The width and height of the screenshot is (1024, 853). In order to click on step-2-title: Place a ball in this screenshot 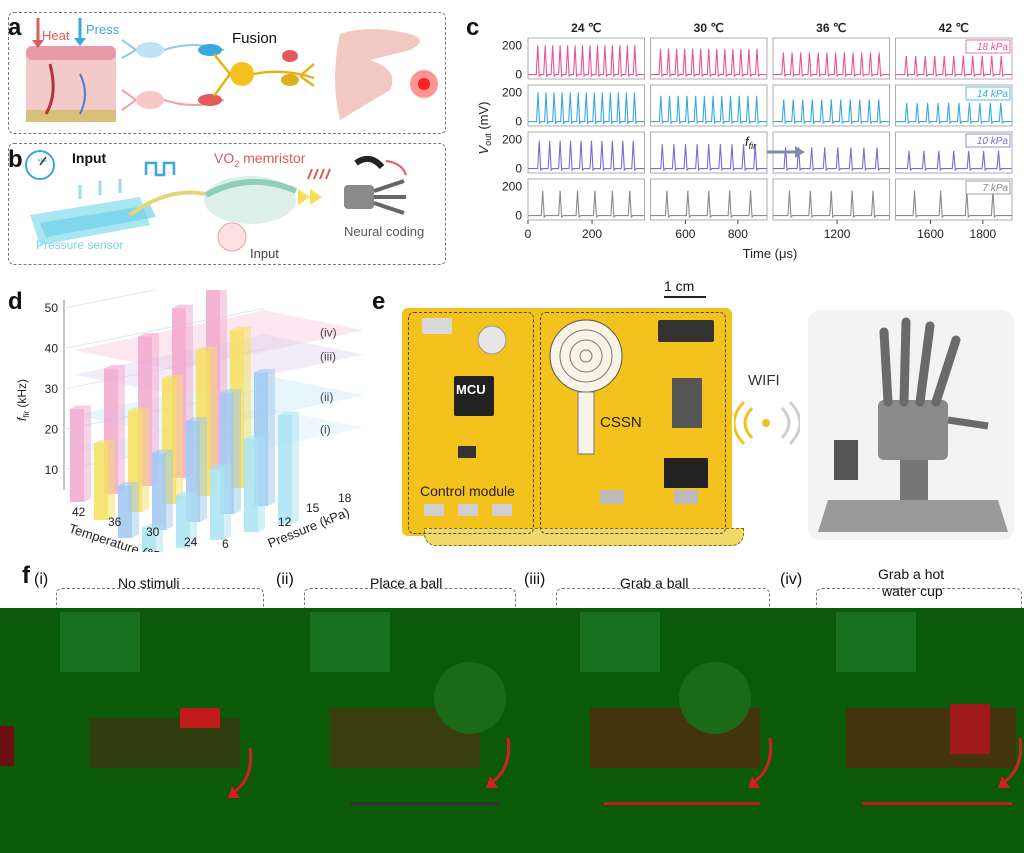, I will do `click(406, 583)`.